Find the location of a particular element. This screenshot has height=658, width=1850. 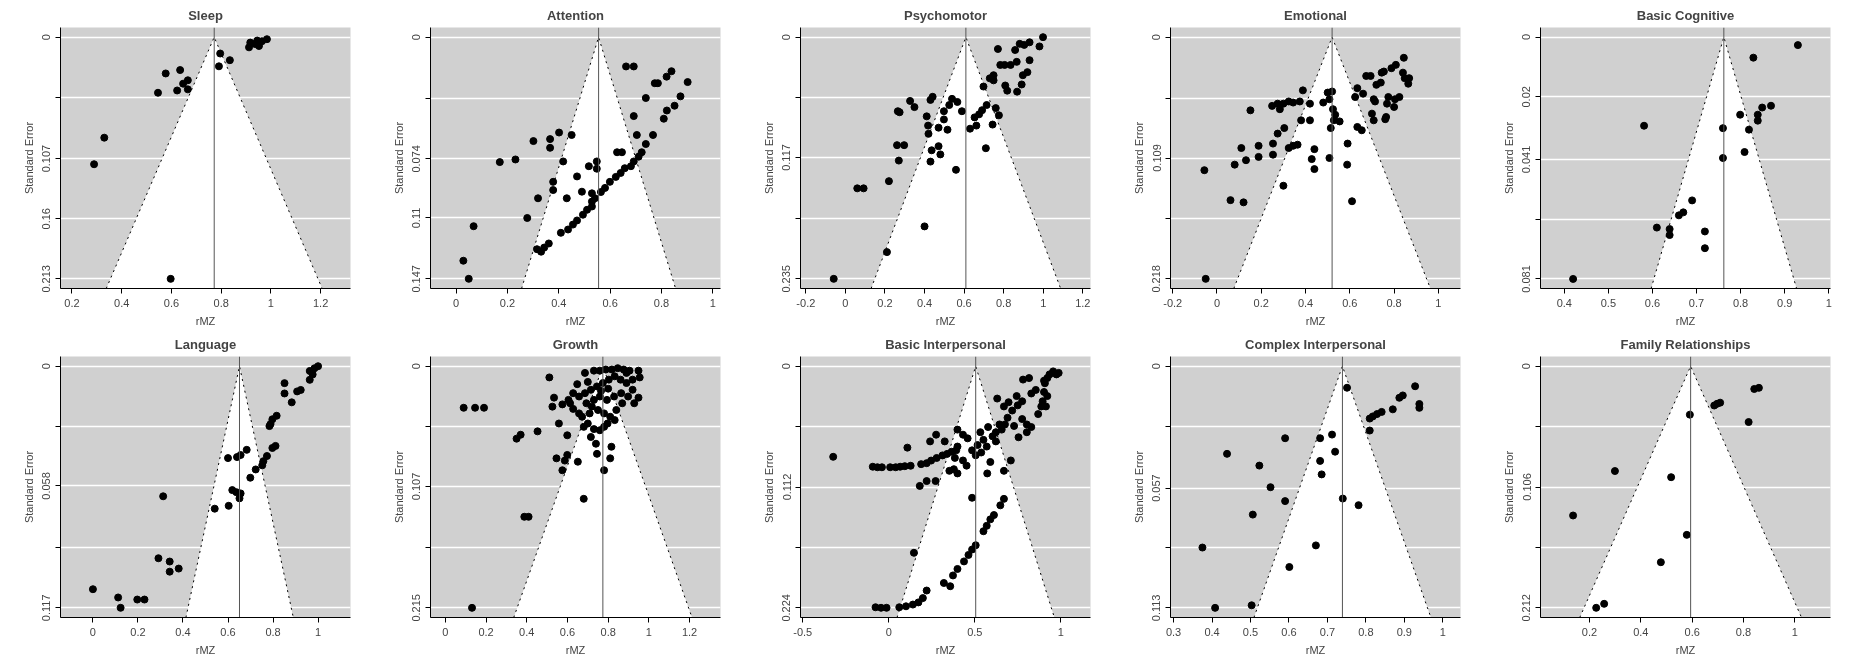

y-tick-label: 0.11 is located at coordinates (416, 218).